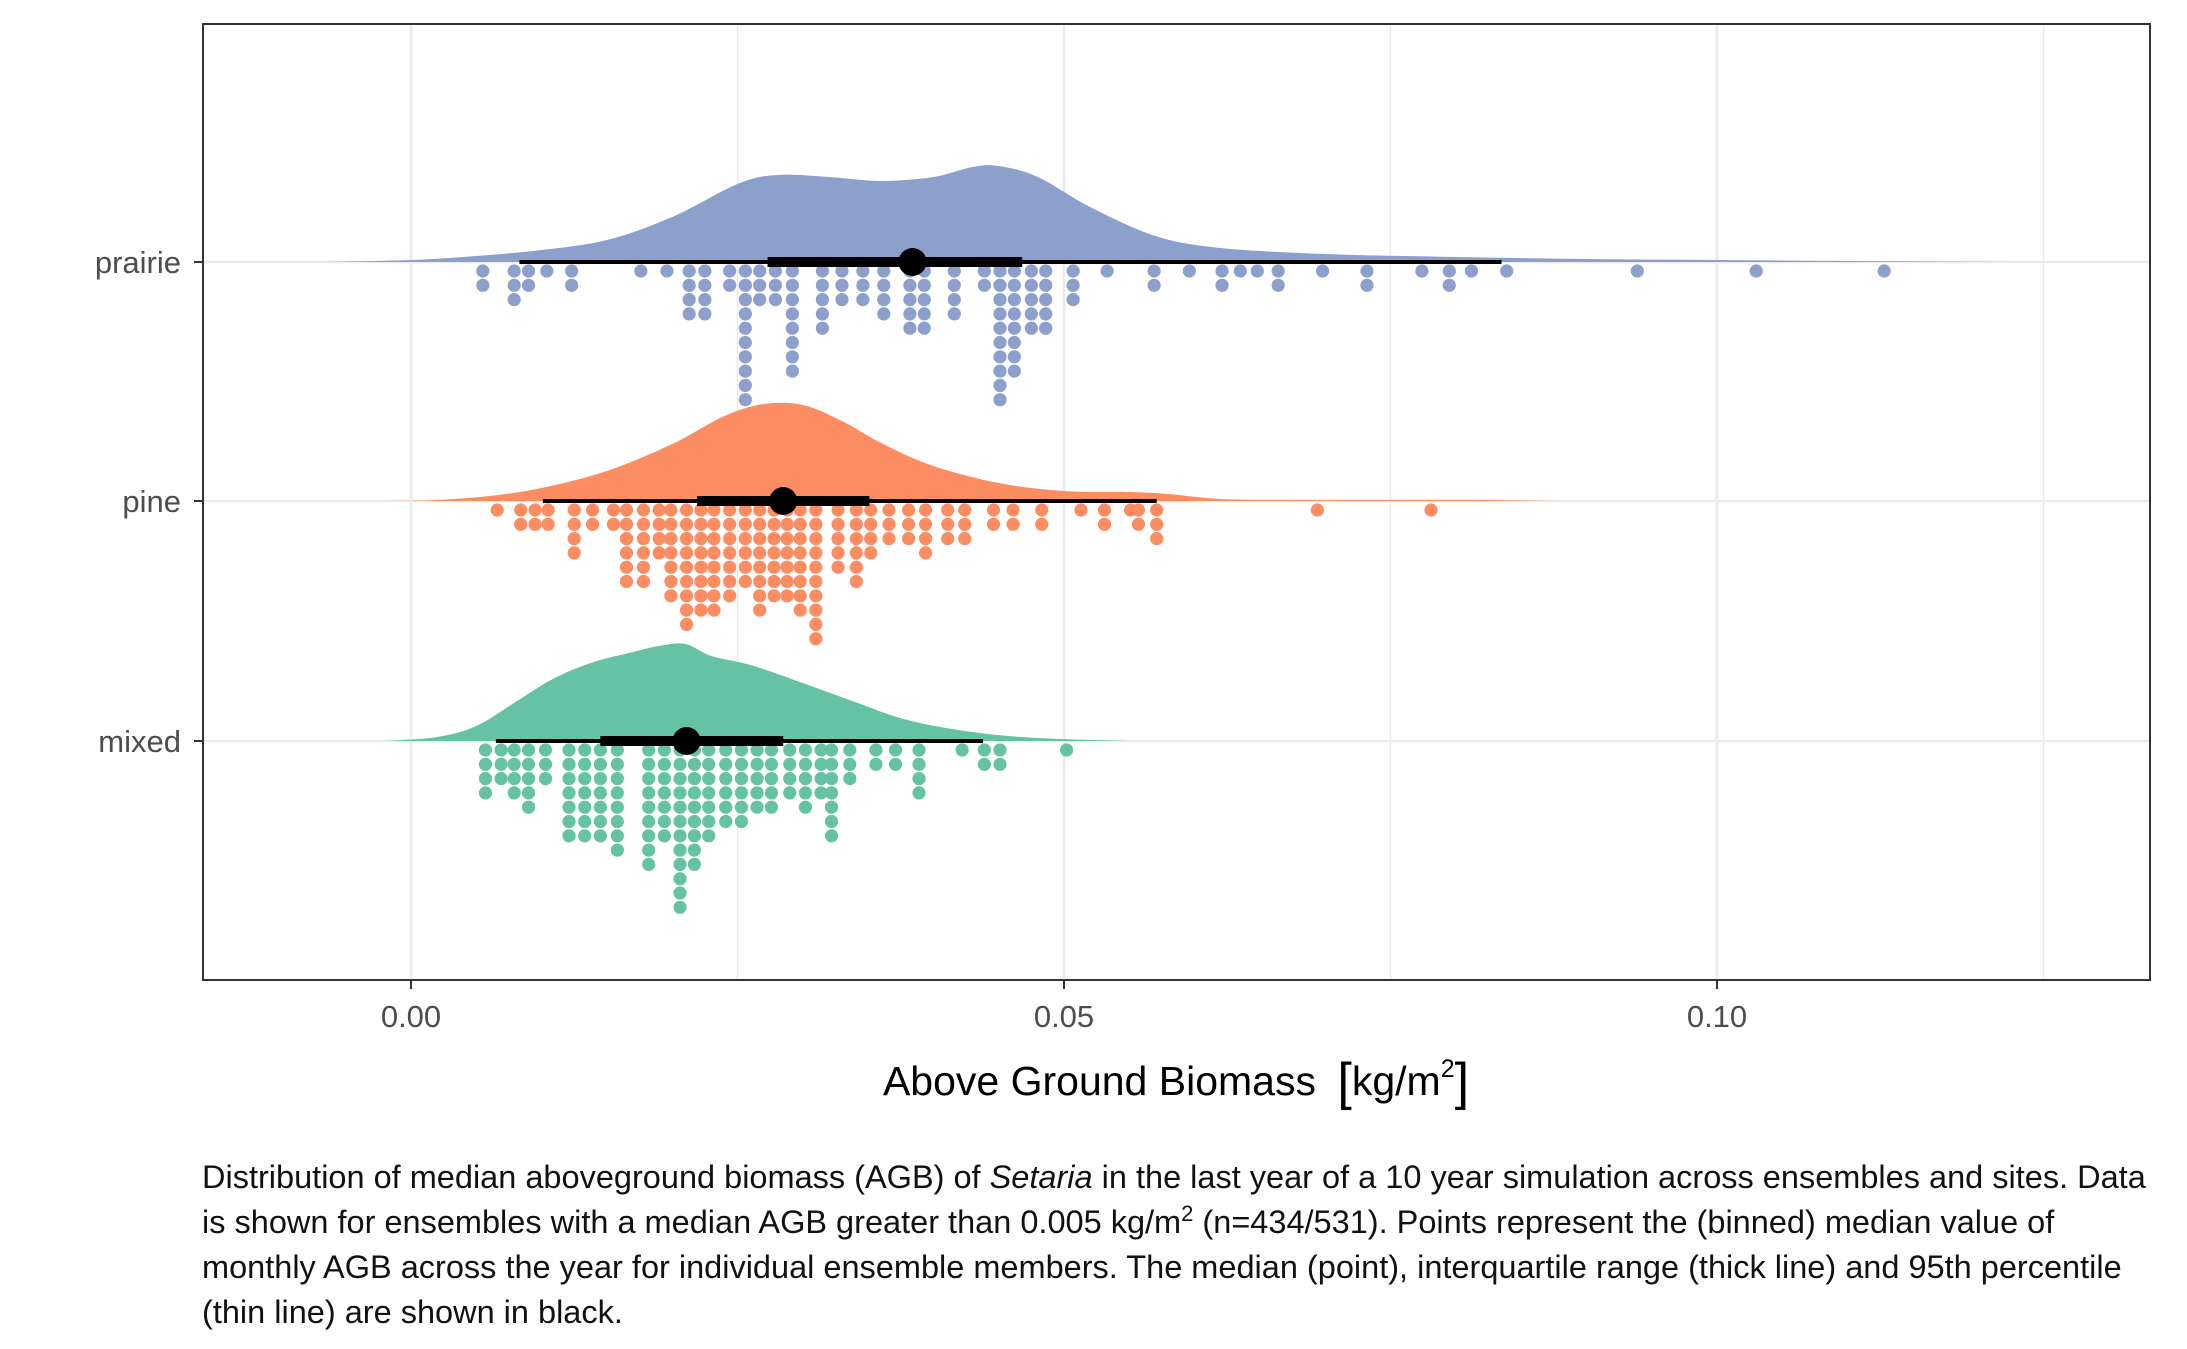  I want to click on x-axis-title-text: Above Ground Biomass, so click(1099, 1081).